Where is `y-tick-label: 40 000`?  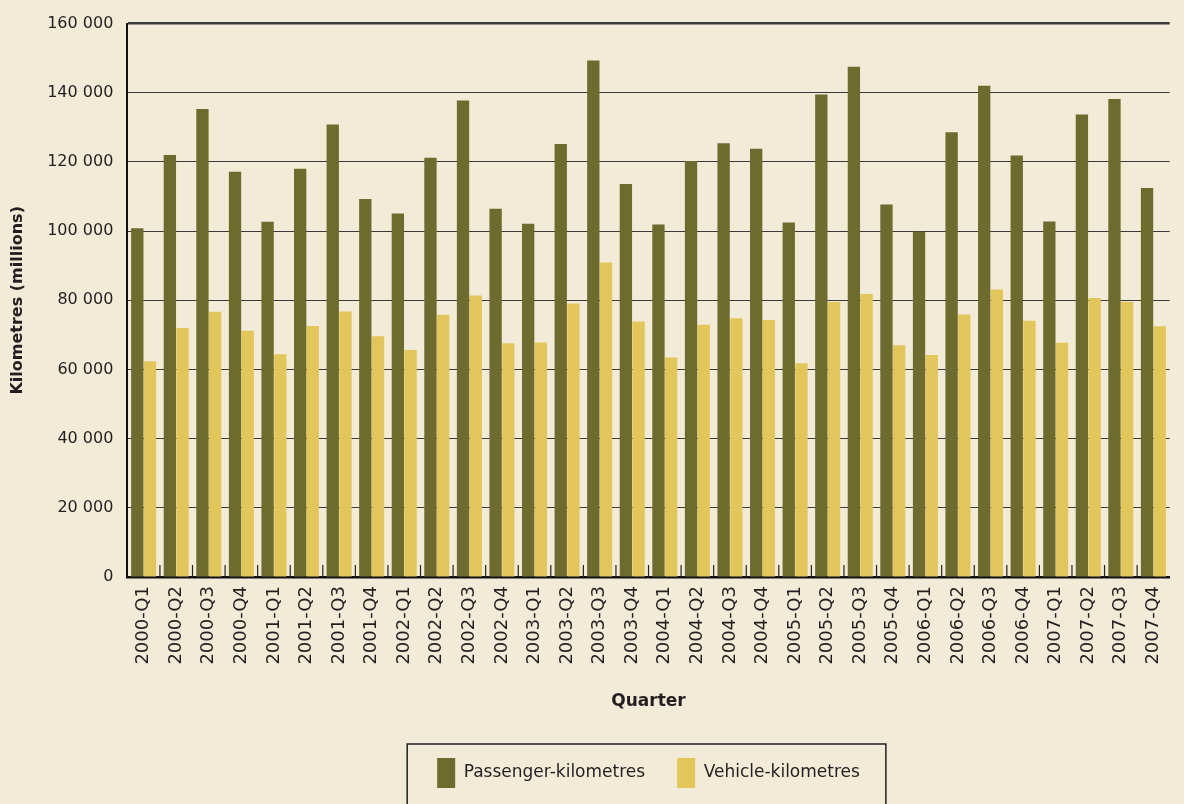
y-tick-label: 40 000 is located at coordinates (85, 437).